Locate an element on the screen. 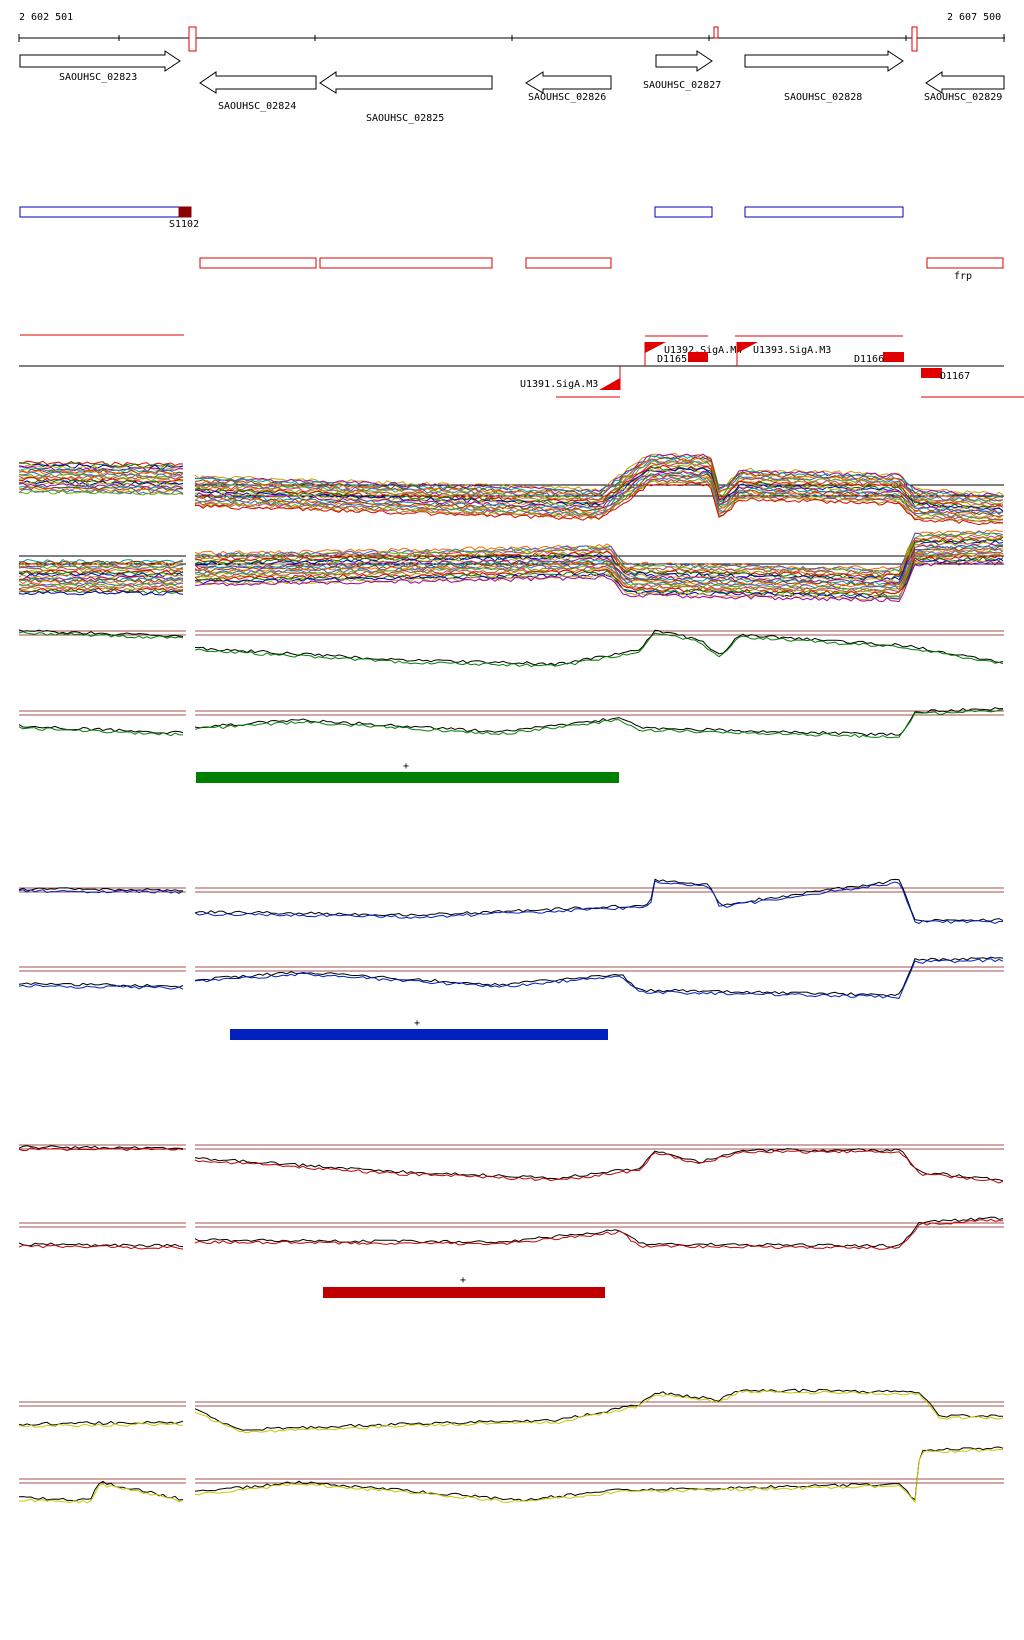 The width and height of the screenshot is (1024, 1640). gene-arrow: SAOUHSC_02824 is located at coordinates (258, 91).